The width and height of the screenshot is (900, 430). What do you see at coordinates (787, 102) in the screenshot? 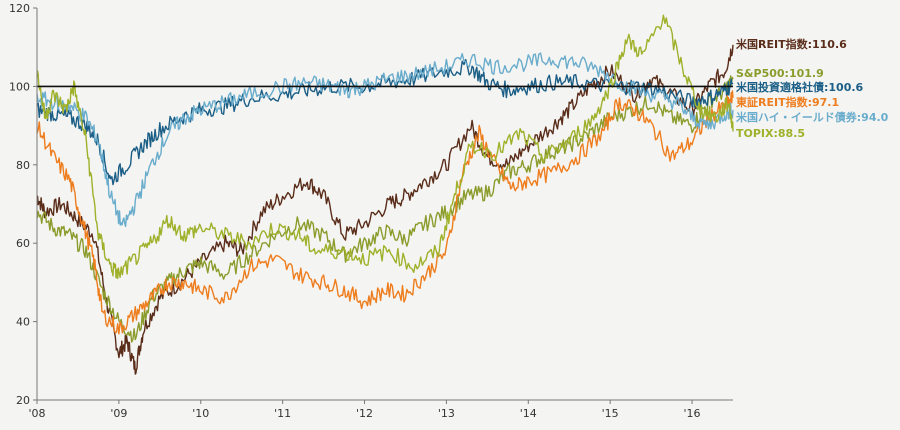
I see `legend-label-3: 東証REIT指数:97.1` at bounding box center [787, 102].